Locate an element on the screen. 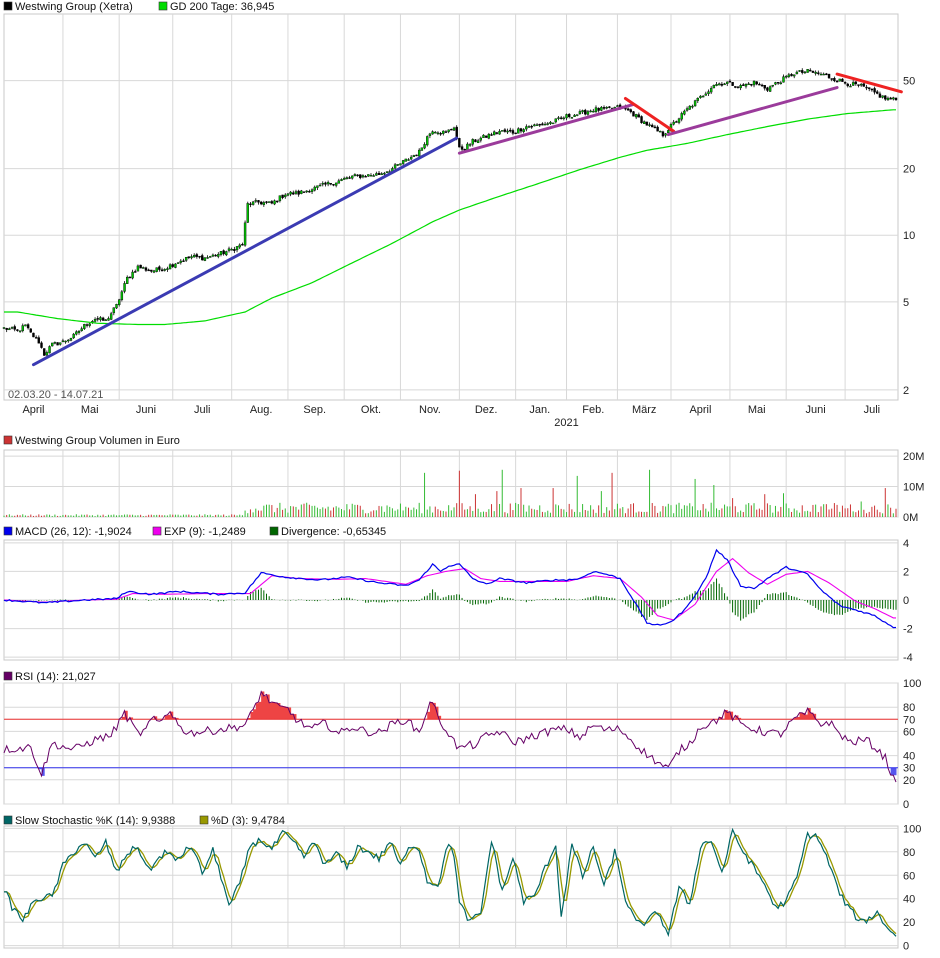 This screenshot has width=940, height=958. volume-panel: Westwing Group Volumen in Euro 0M 10M 20M is located at coordinates (463, 479).